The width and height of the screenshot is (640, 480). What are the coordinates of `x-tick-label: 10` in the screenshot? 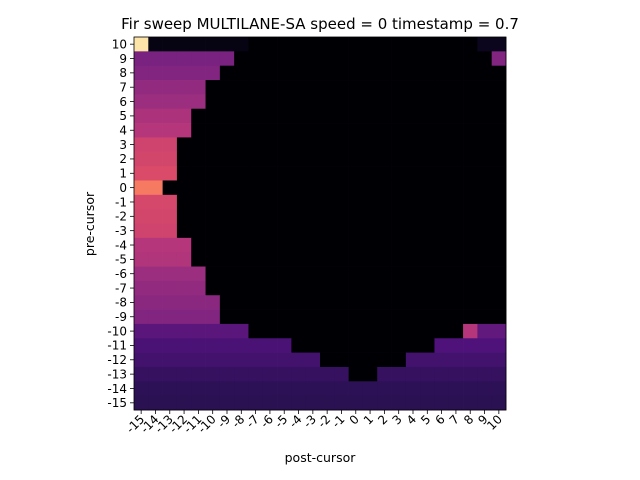 It's located at (494, 422).